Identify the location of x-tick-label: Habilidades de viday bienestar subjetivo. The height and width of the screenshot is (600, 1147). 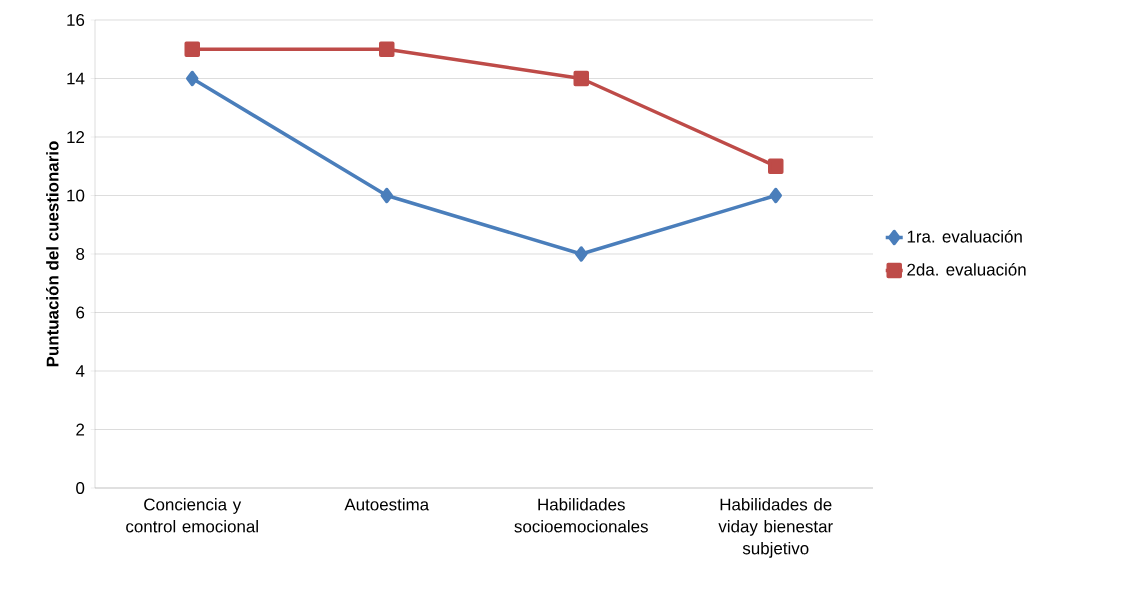
(775, 528).